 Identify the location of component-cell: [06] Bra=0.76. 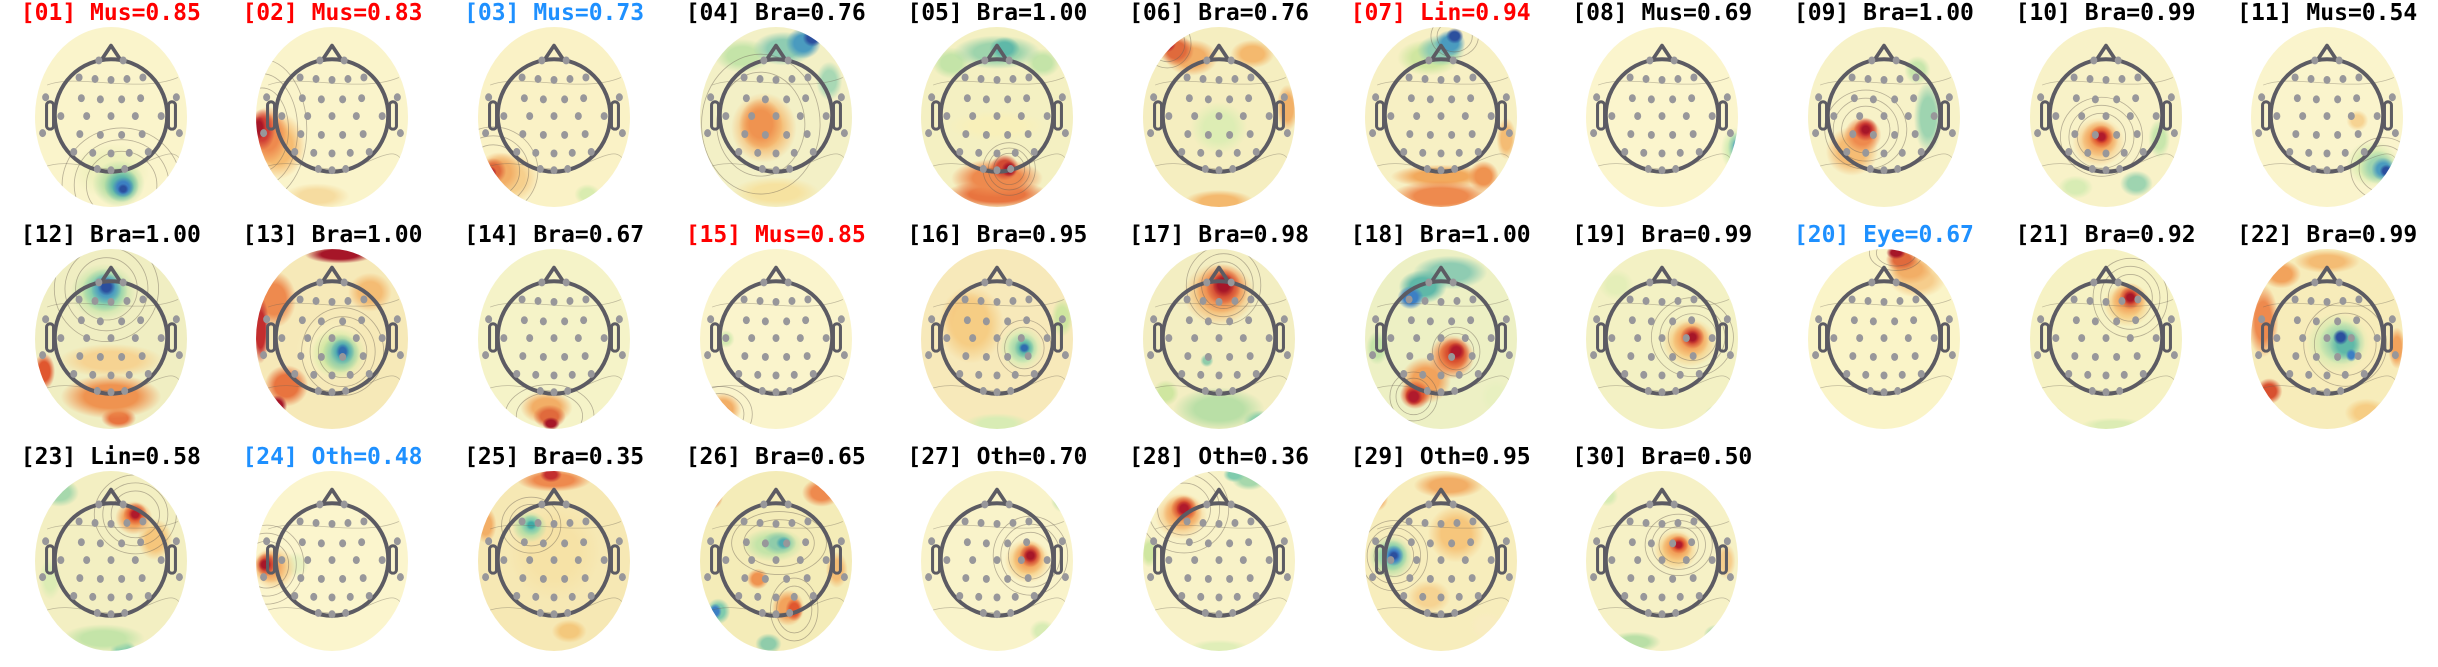
(1219, 112).